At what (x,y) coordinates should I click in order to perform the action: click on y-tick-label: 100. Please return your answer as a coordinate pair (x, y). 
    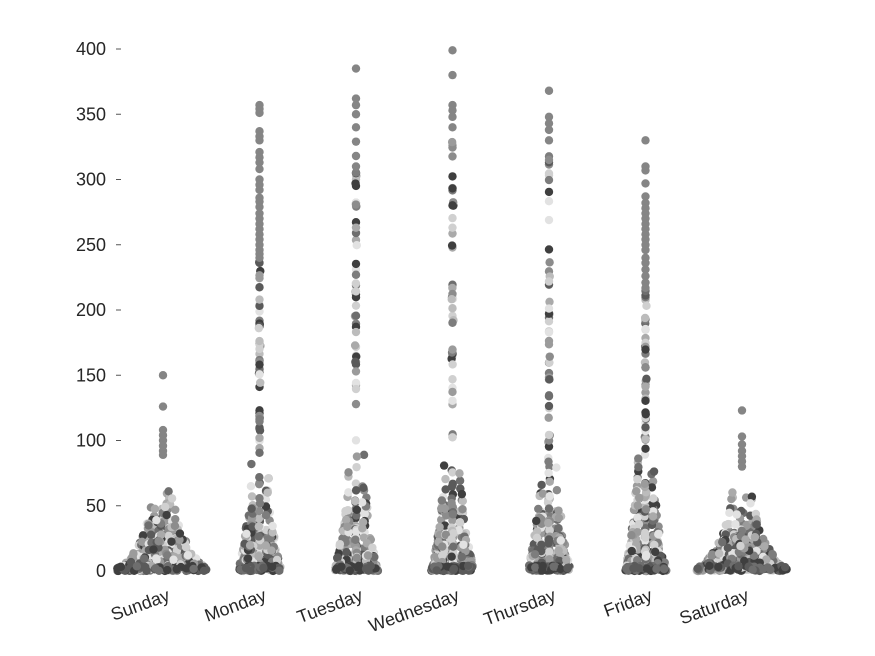
    Looking at the image, I should click on (91, 441).